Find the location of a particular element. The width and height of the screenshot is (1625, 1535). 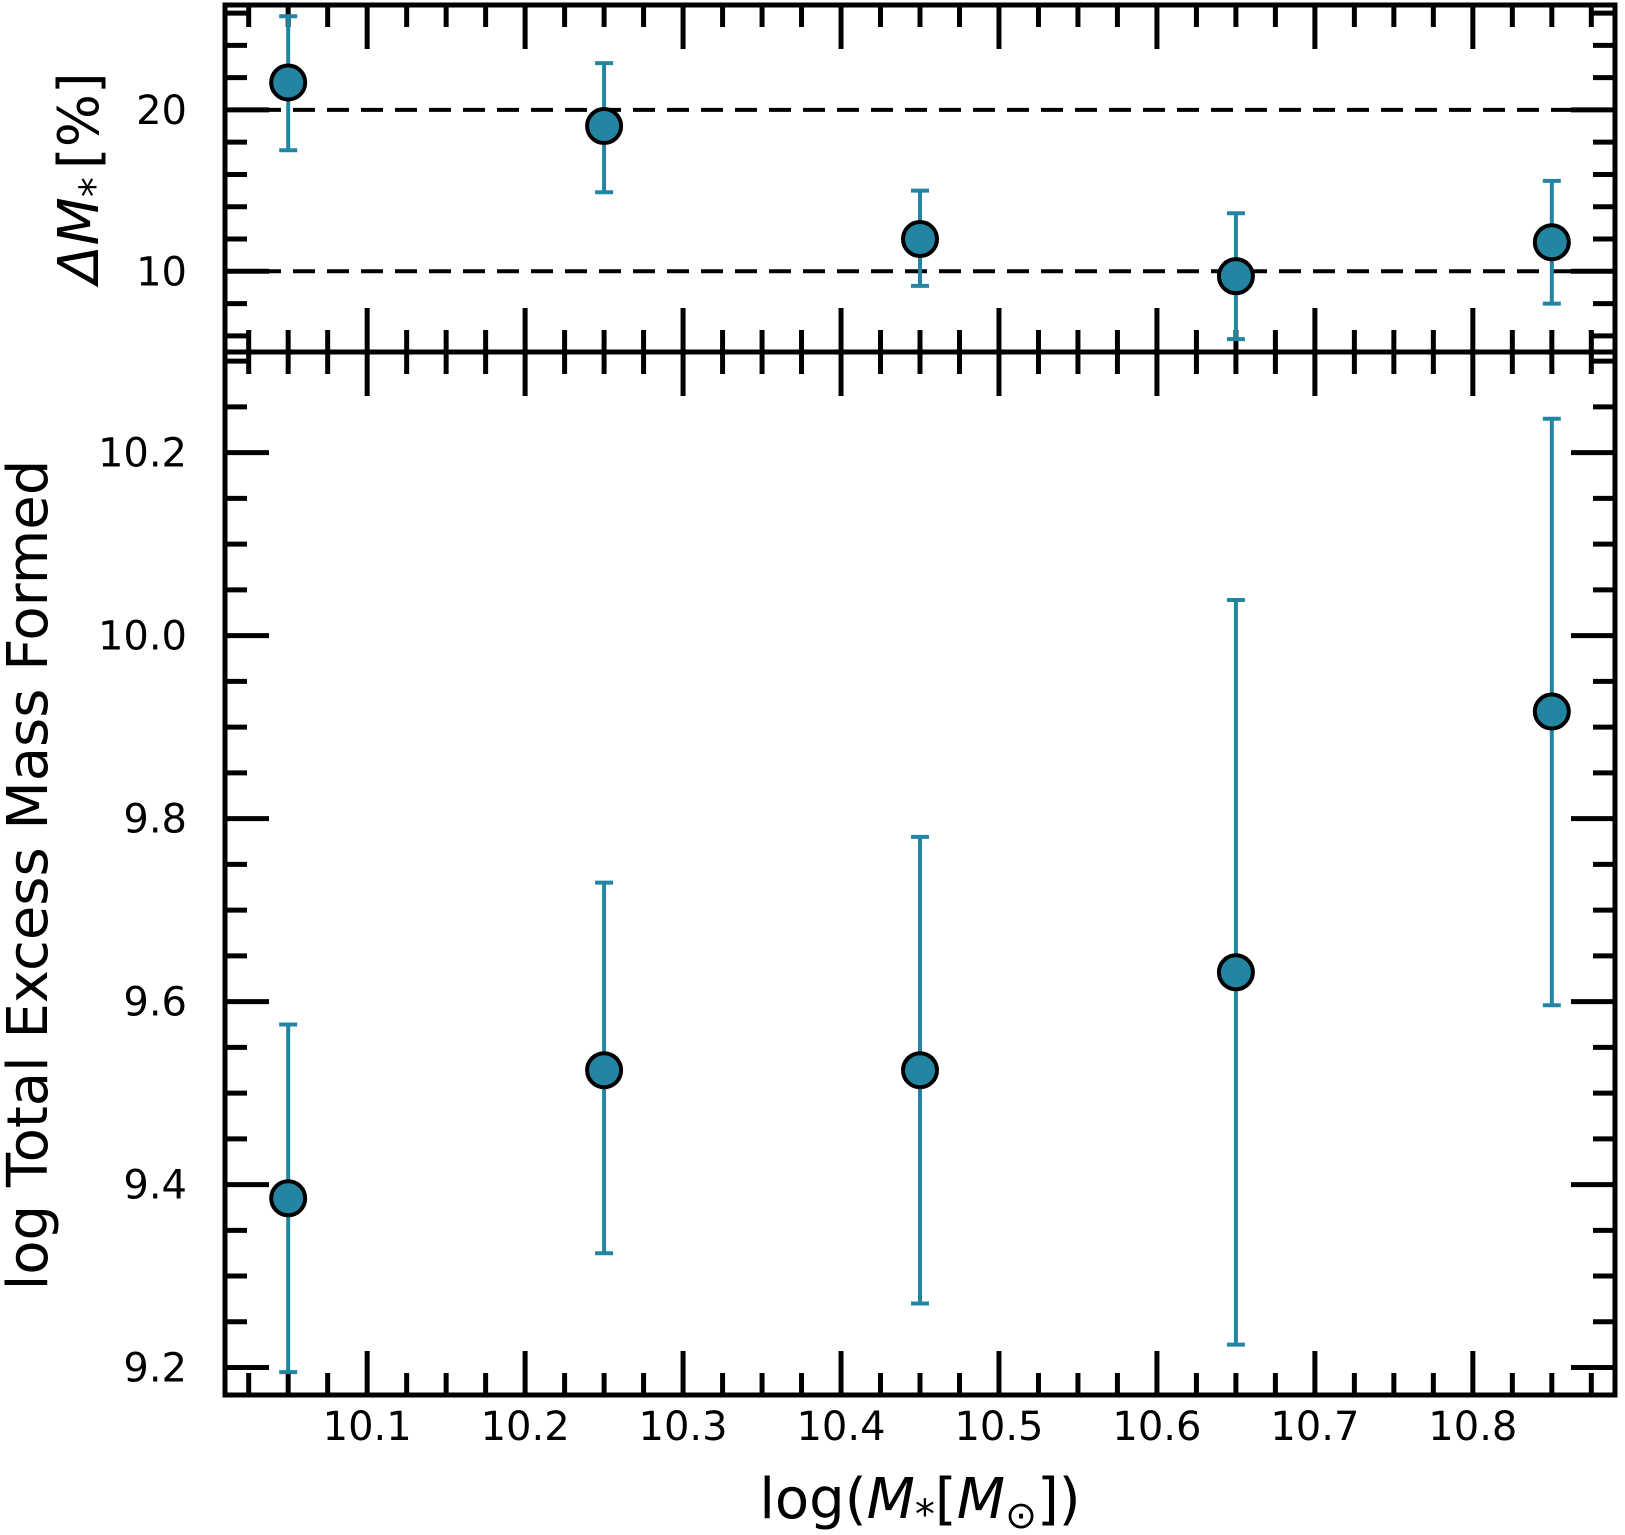

xlabel-close: ]) is located at coordinates (1059, 1499).